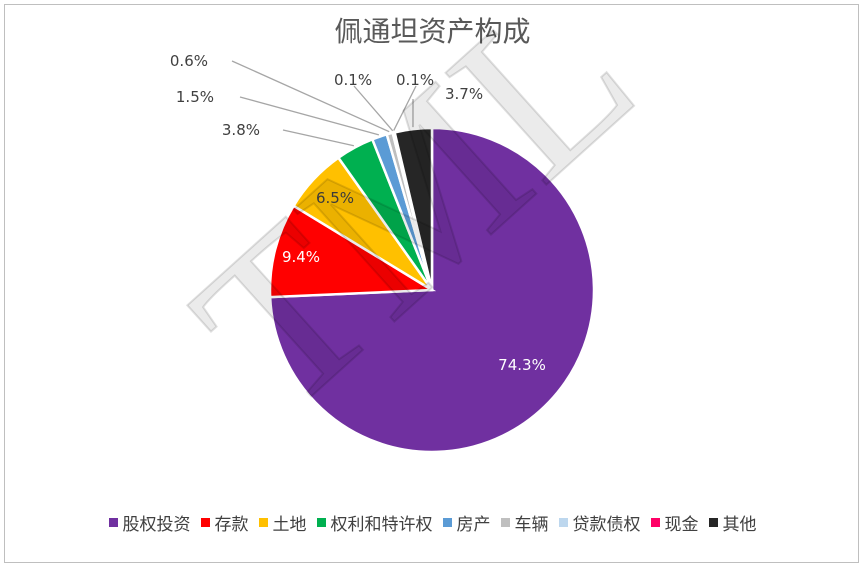 The width and height of the screenshot is (865, 569). I want to click on legend-item-5: 房产, so click(466, 522).